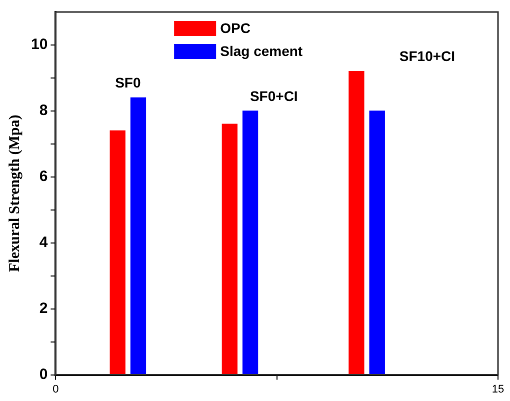 Image resolution: width=510 pixels, height=401 pixels. What do you see at coordinates (14, 193) in the screenshot?
I see `y-axis-title: Flexural Strength (Mpa)` at bounding box center [14, 193].